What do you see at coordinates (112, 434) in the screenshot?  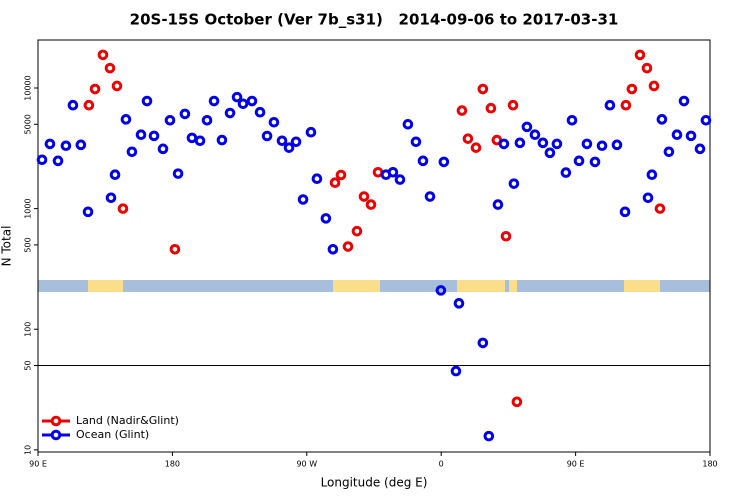 I see `legend-label: Ocean (Glint)` at bounding box center [112, 434].